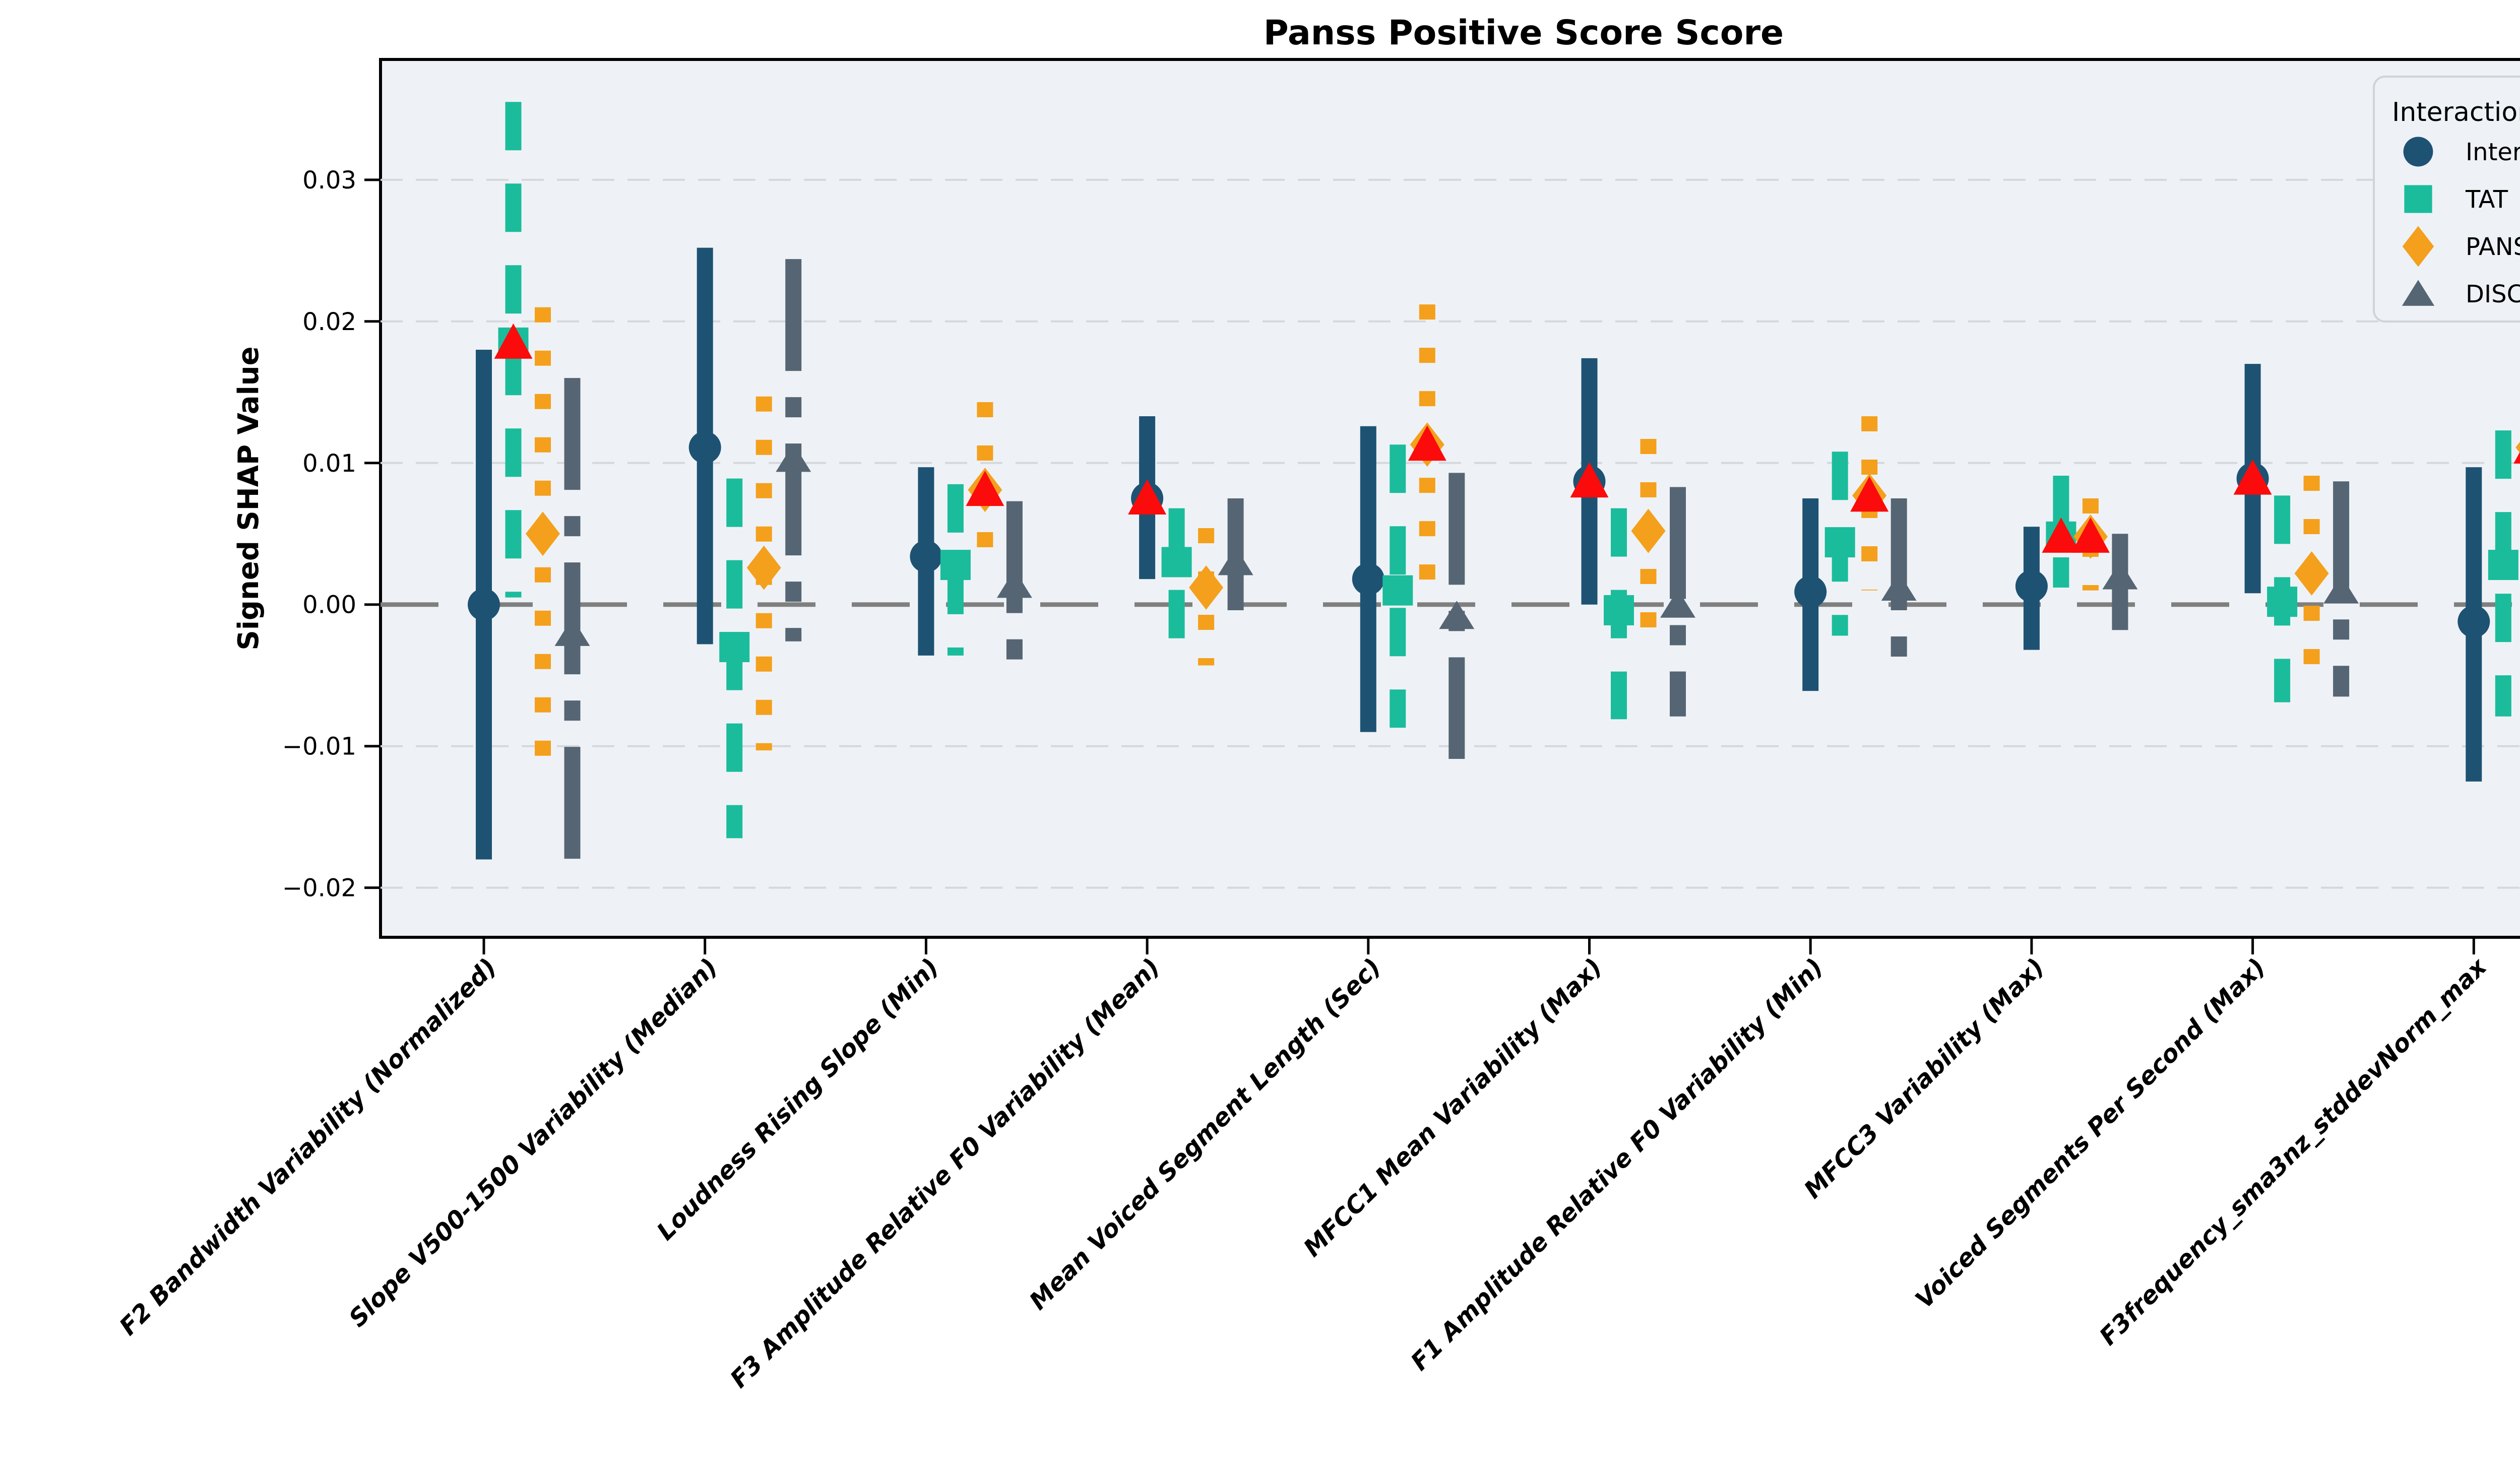 Image resolution: width=2520 pixels, height=1478 pixels. Describe the element at coordinates (2456, 112) in the screenshot. I see `legend-title: Interaction Type` at that location.